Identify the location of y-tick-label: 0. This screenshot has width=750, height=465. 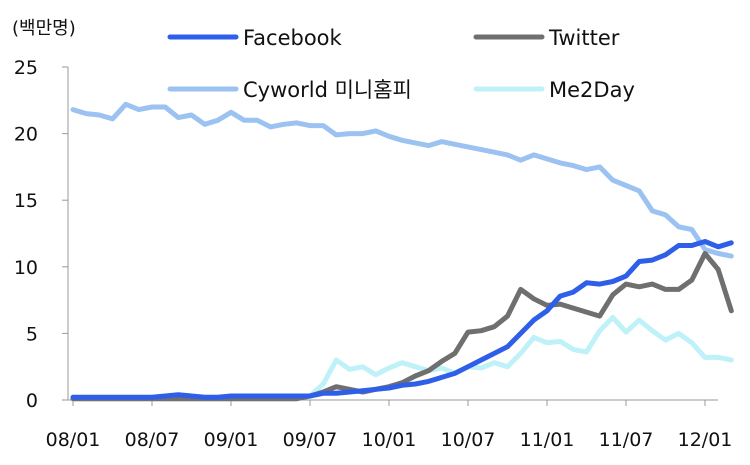
(32, 401).